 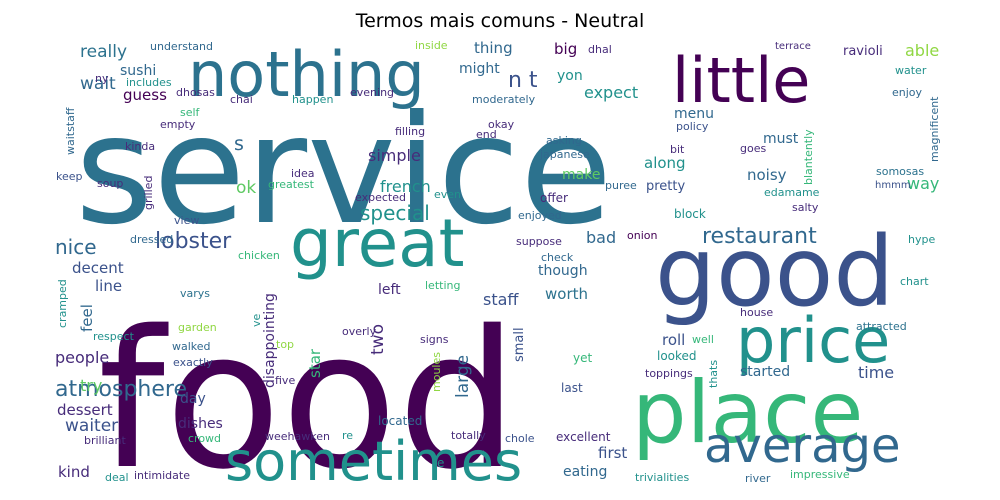 I want to click on word-yon: yon, so click(x=570, y=76).